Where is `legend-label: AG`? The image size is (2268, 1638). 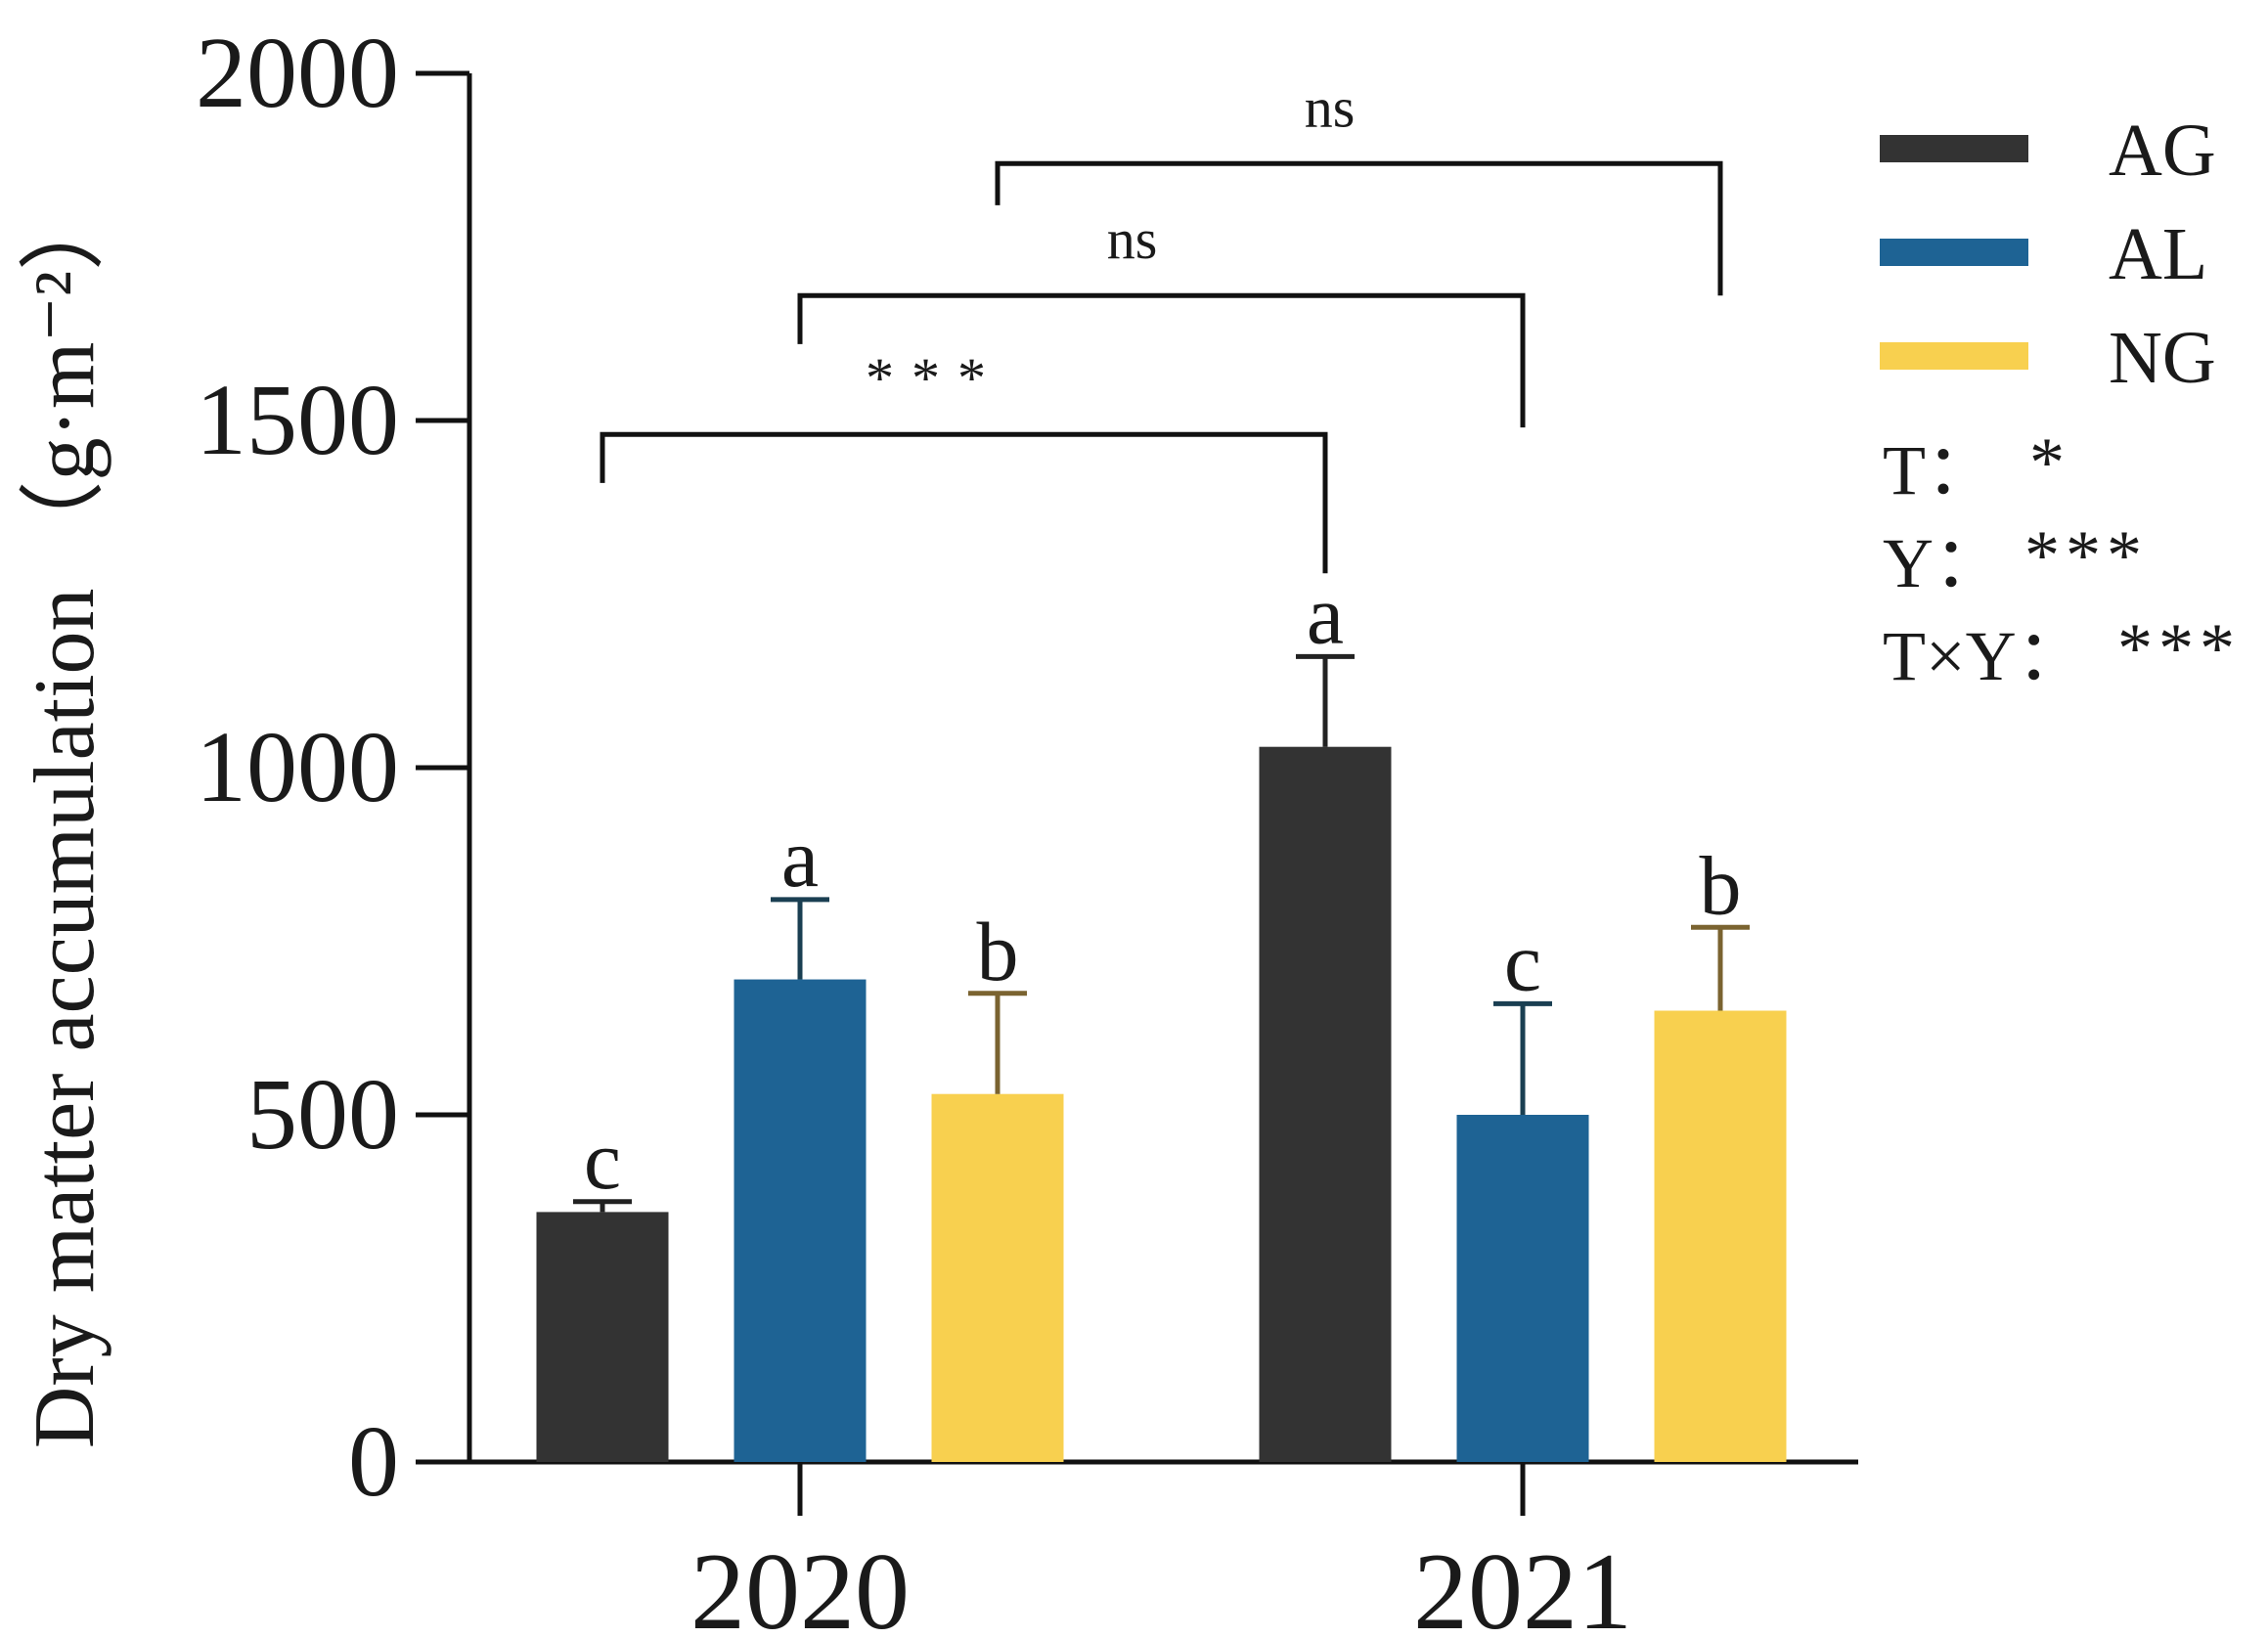
legend-label: AG is located at coordinates (2162, 151).